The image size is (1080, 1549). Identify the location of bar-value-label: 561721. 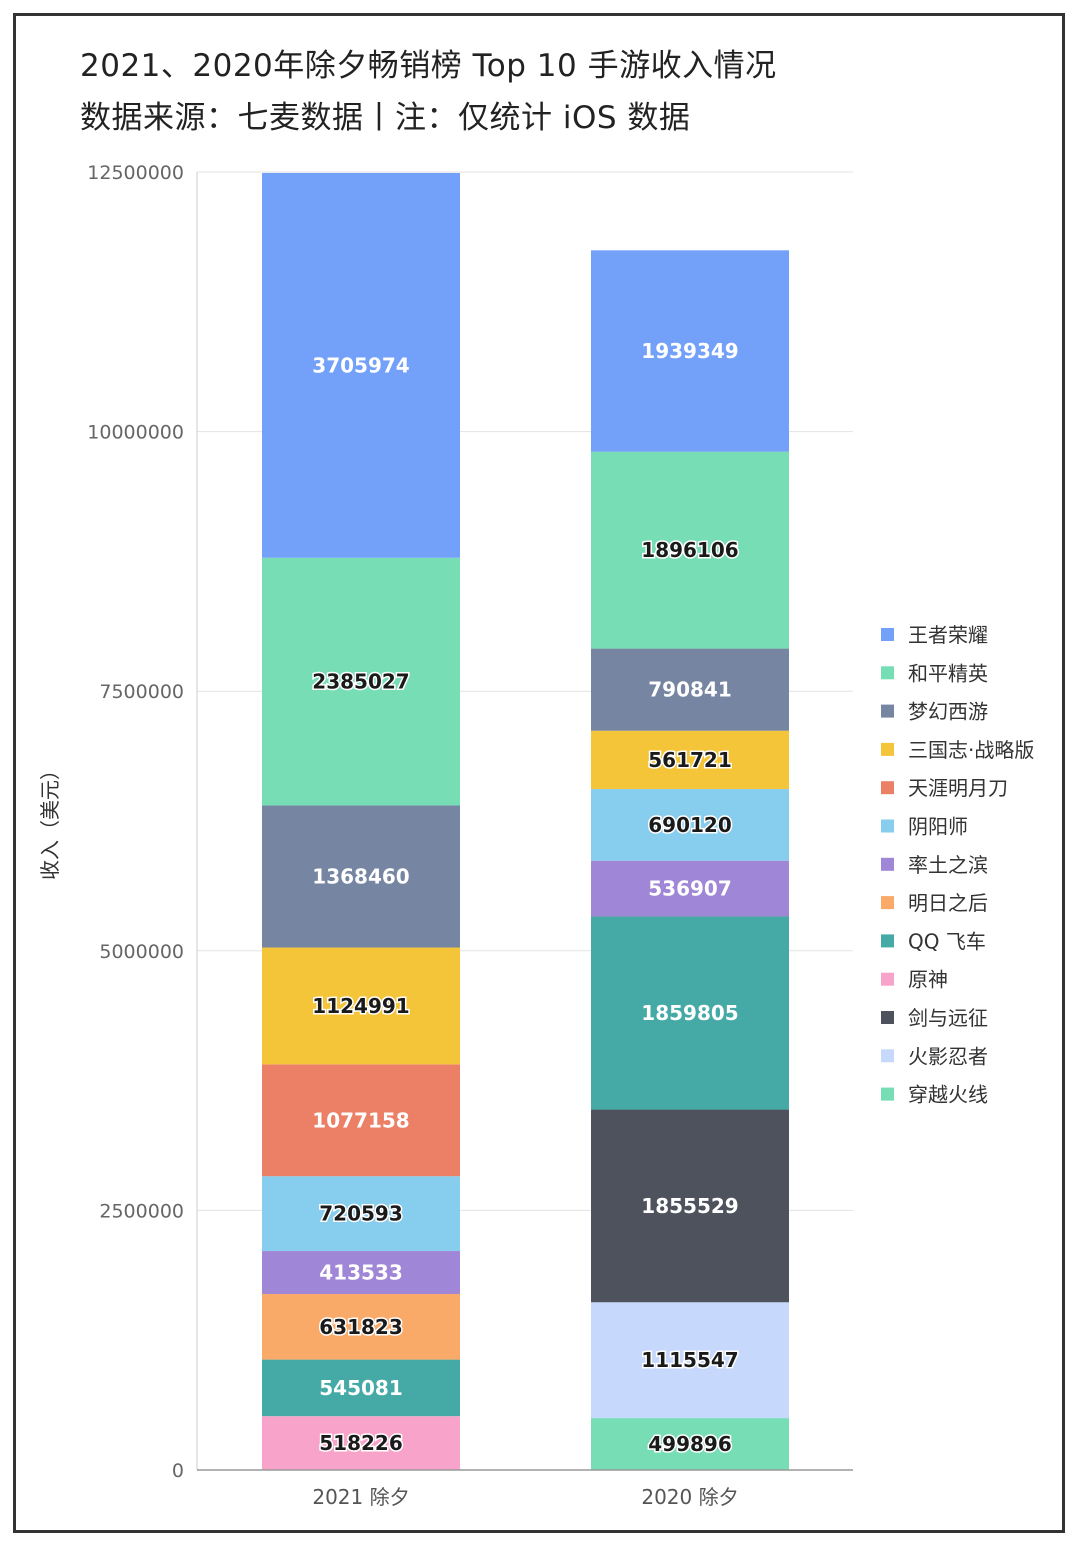
(690, 760).